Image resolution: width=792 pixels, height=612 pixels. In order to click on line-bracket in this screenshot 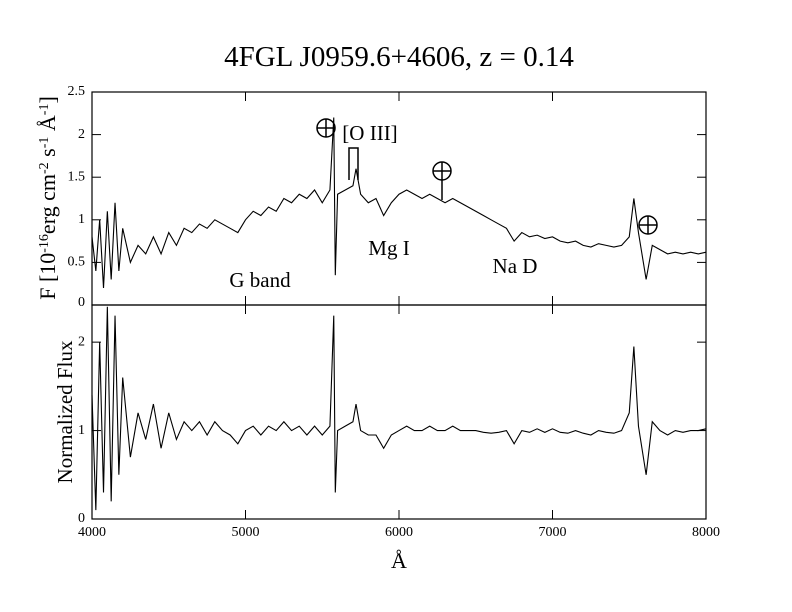, I will do `click(353, 163)`.